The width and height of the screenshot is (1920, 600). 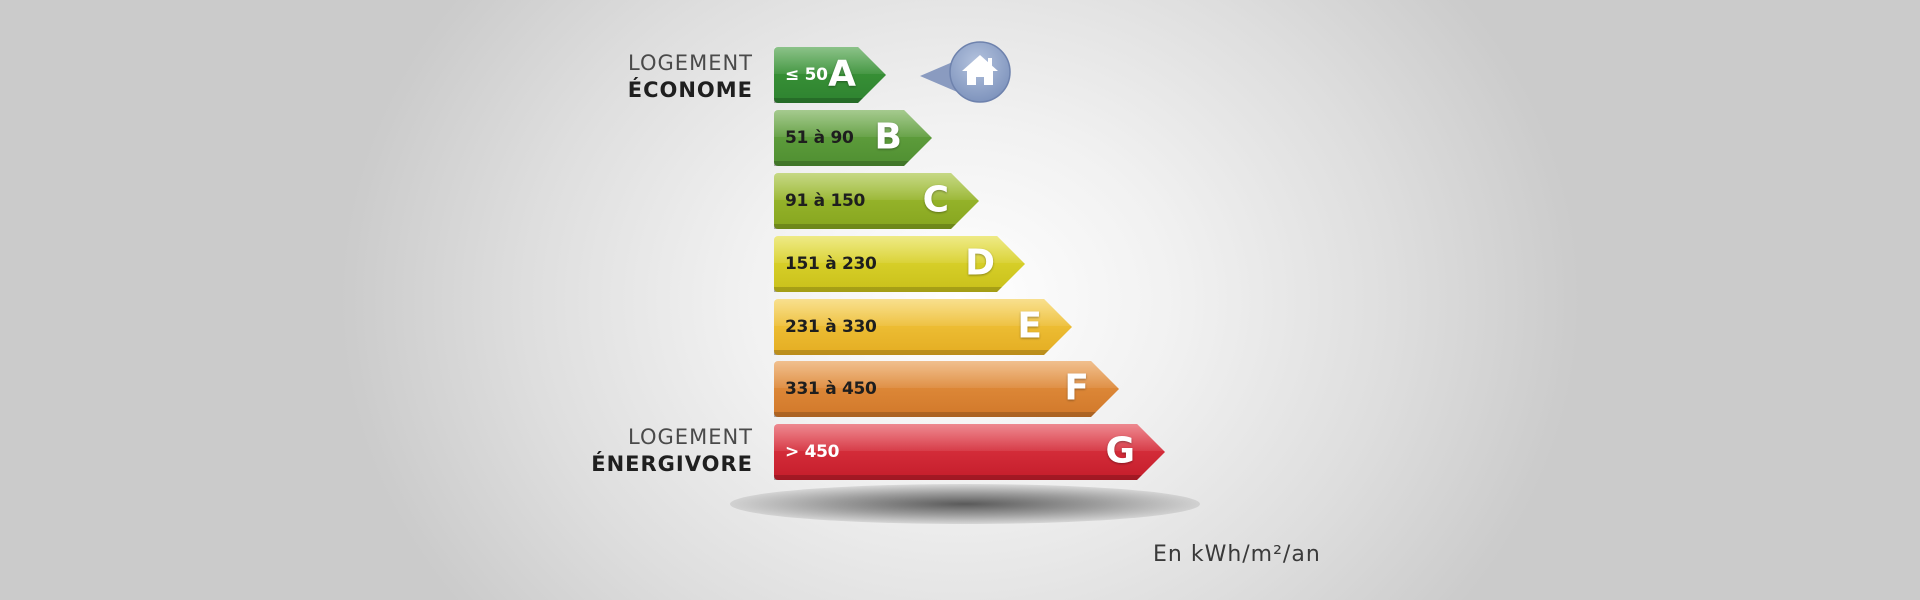 I want to click on class-e-letter: E, so click(x=1029, y=326).